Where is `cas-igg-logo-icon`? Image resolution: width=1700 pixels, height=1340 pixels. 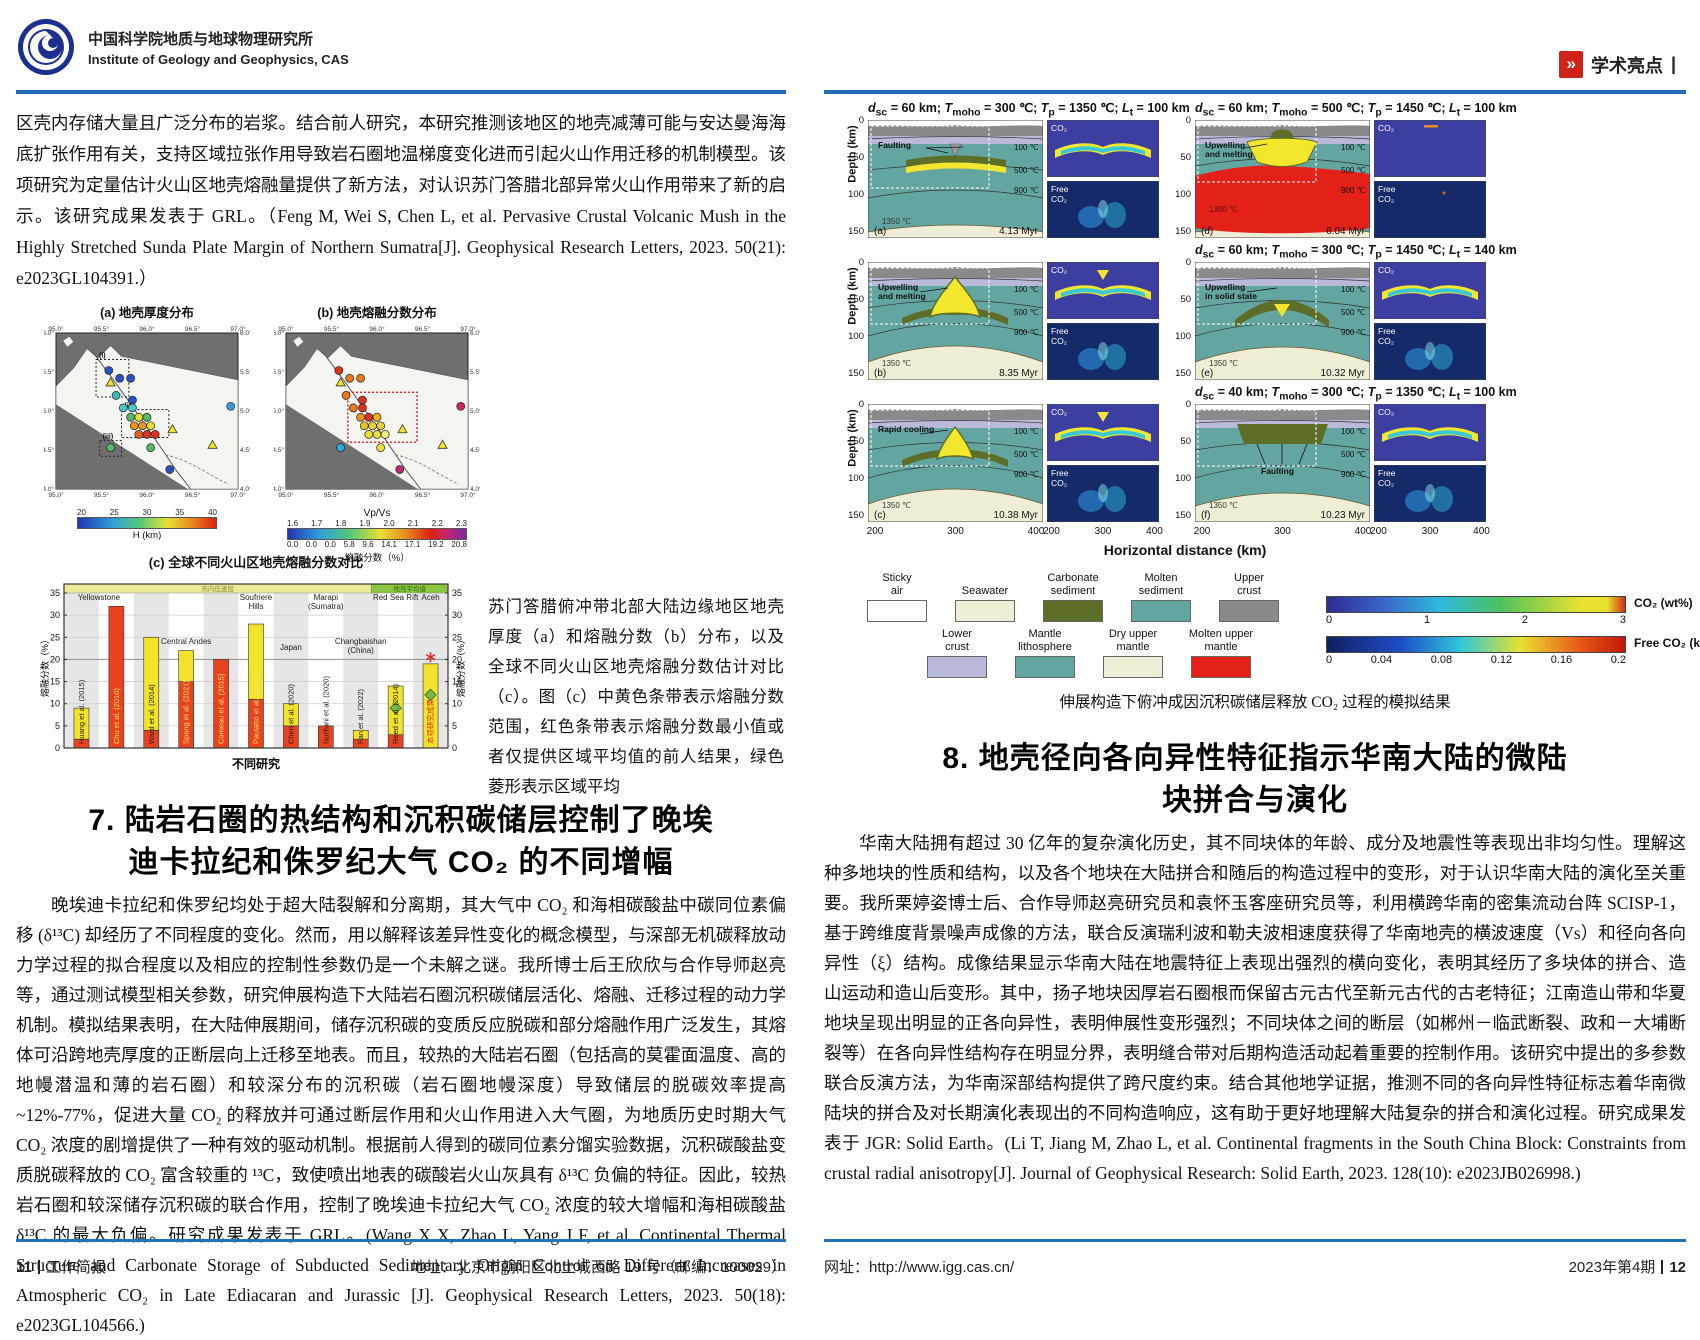 cas-igg-logo-icon is located at coordinates (46, 47).